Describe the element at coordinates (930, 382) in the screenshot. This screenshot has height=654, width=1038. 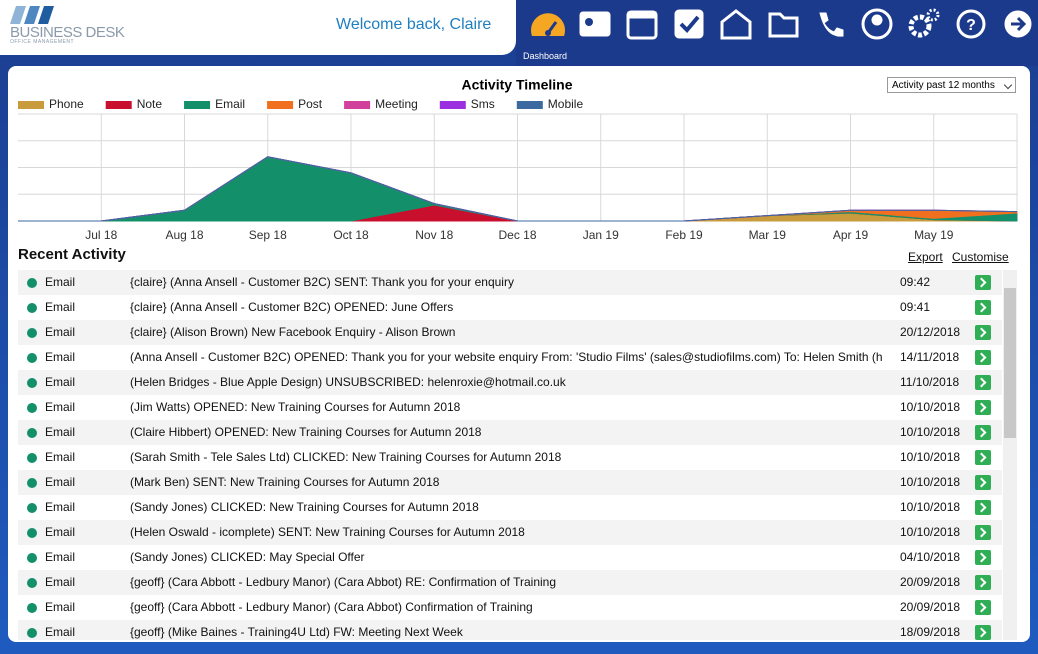
I see `activity-date: 11/10/2018` at that location.